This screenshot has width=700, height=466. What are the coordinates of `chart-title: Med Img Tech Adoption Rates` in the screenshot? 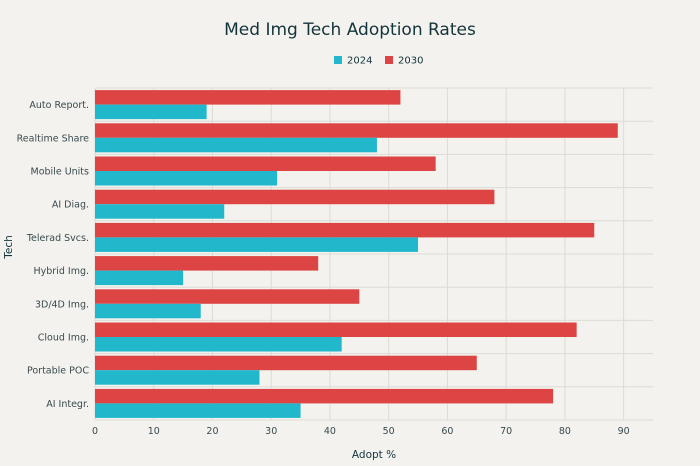 It's located at (350, 30).